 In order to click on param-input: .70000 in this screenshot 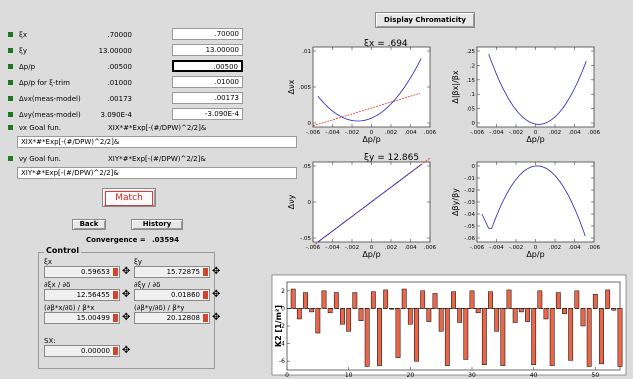, I will do `click(207, 34)`.